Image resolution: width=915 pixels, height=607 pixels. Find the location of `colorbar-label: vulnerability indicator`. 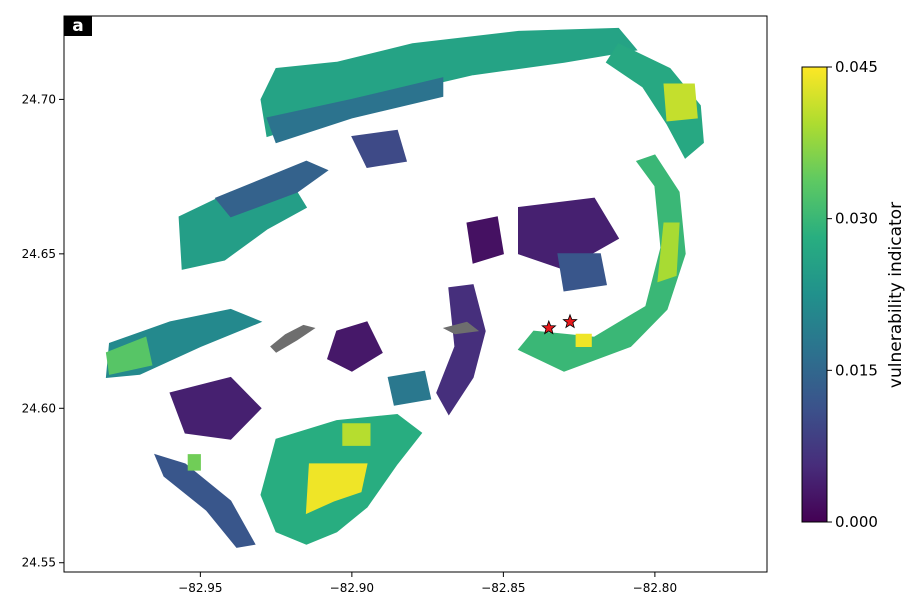

colorbar-label: vulnerability indicator is located at coordinates (896, 295).